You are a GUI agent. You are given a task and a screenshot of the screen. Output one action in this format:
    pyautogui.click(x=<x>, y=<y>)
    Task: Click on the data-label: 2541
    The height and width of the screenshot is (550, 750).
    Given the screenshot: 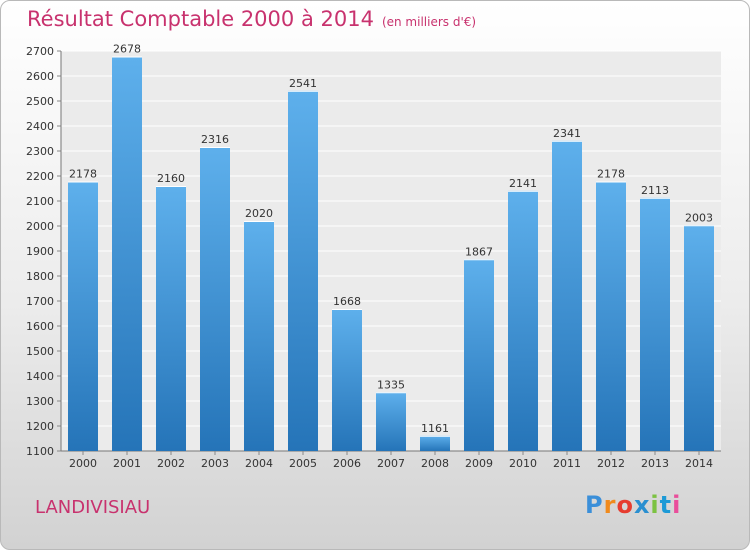 What is the action you would take?
    pyautogui.click(x=303, y=83)
    